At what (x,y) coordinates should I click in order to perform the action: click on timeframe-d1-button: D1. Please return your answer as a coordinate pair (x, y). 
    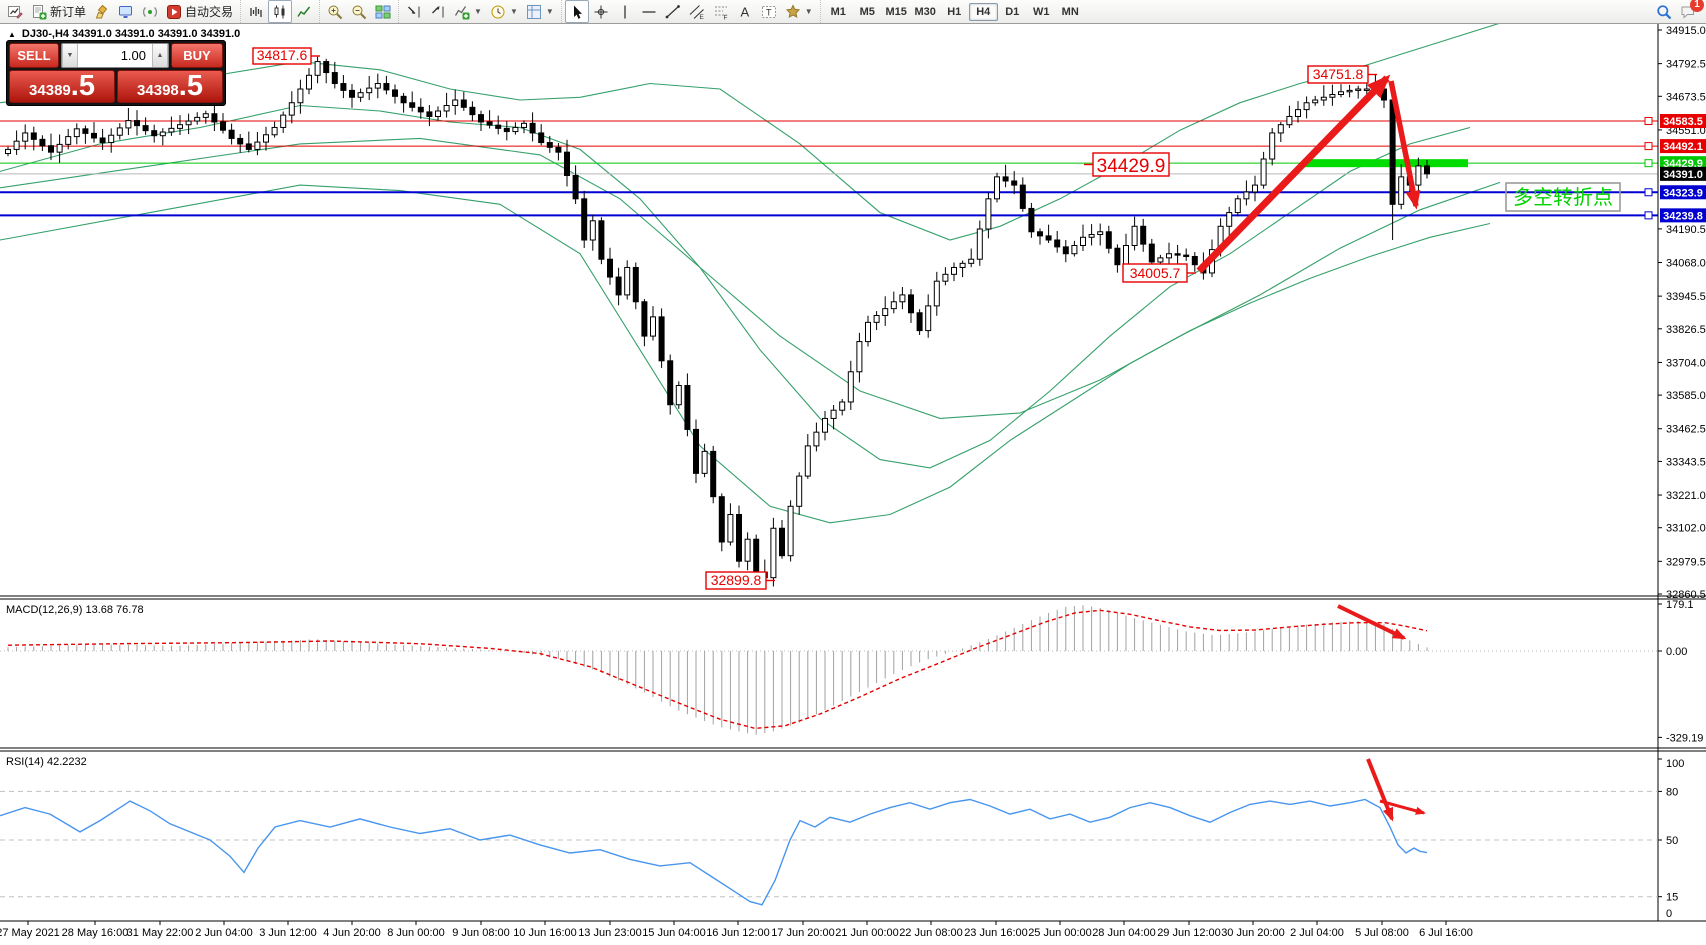
    Looking at the image, I should click on (1012, 11).